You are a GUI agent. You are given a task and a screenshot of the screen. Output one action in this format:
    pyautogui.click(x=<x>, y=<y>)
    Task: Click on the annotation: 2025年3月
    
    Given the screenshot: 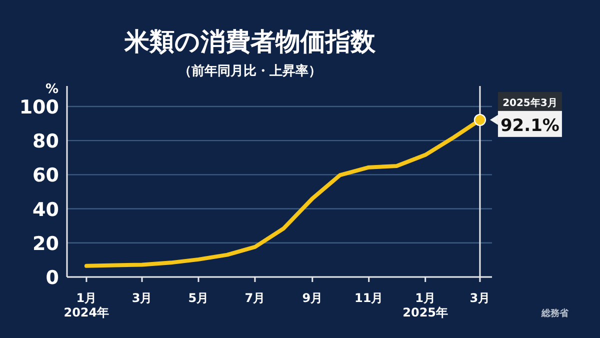 What is the action you would take?
    pyautogui.click(x=530, y=102)
    